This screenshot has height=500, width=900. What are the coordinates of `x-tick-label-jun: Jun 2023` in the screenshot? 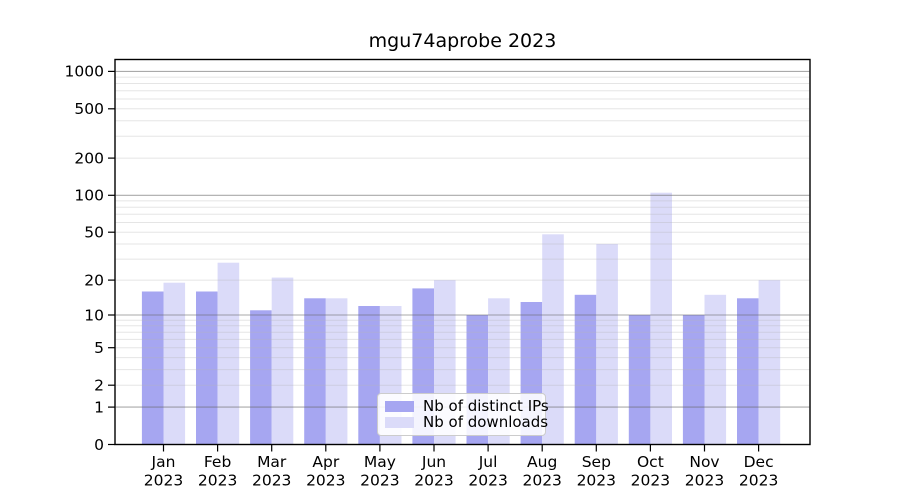 It's located at (433, 471).